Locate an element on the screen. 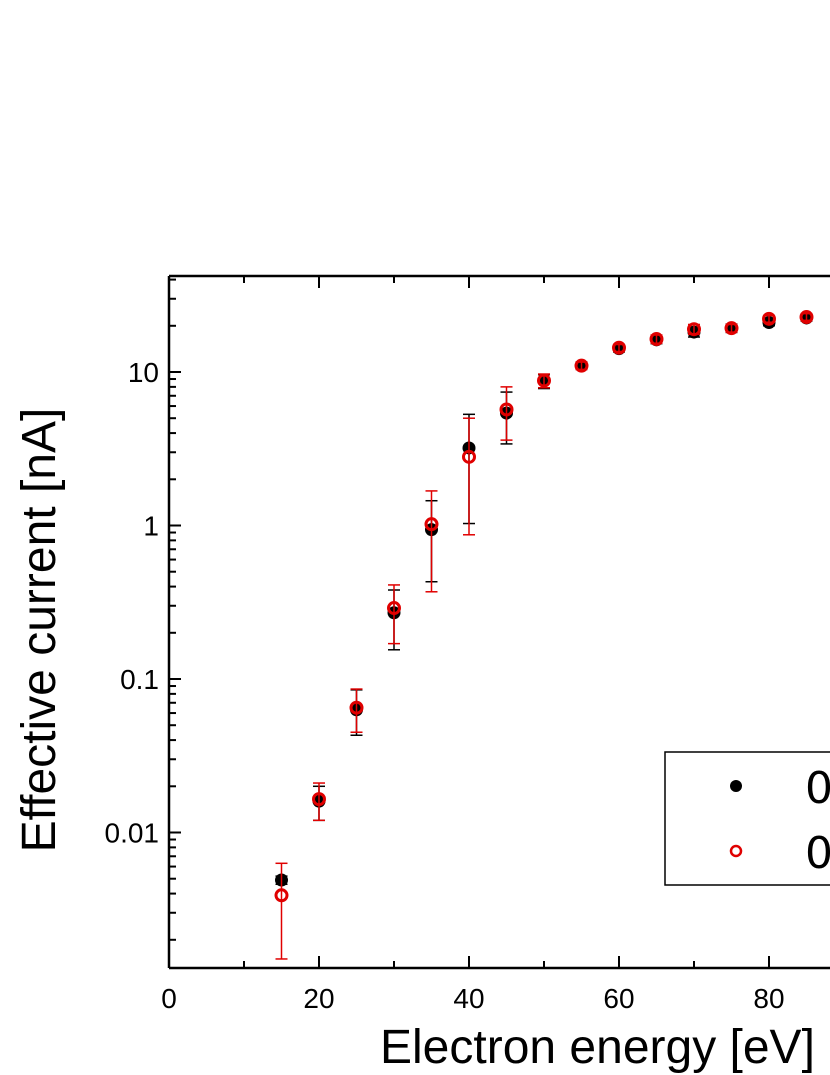 The width and height of the screenshot is (830, 1075). y-tick-label: 0.1 is located at coordinates (139, 679).